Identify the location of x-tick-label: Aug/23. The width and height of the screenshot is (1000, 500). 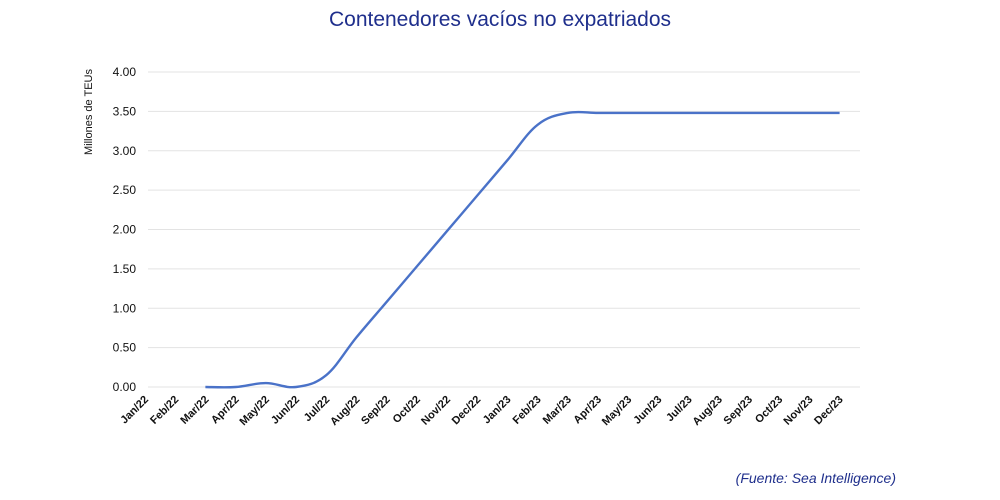
(707, 411).